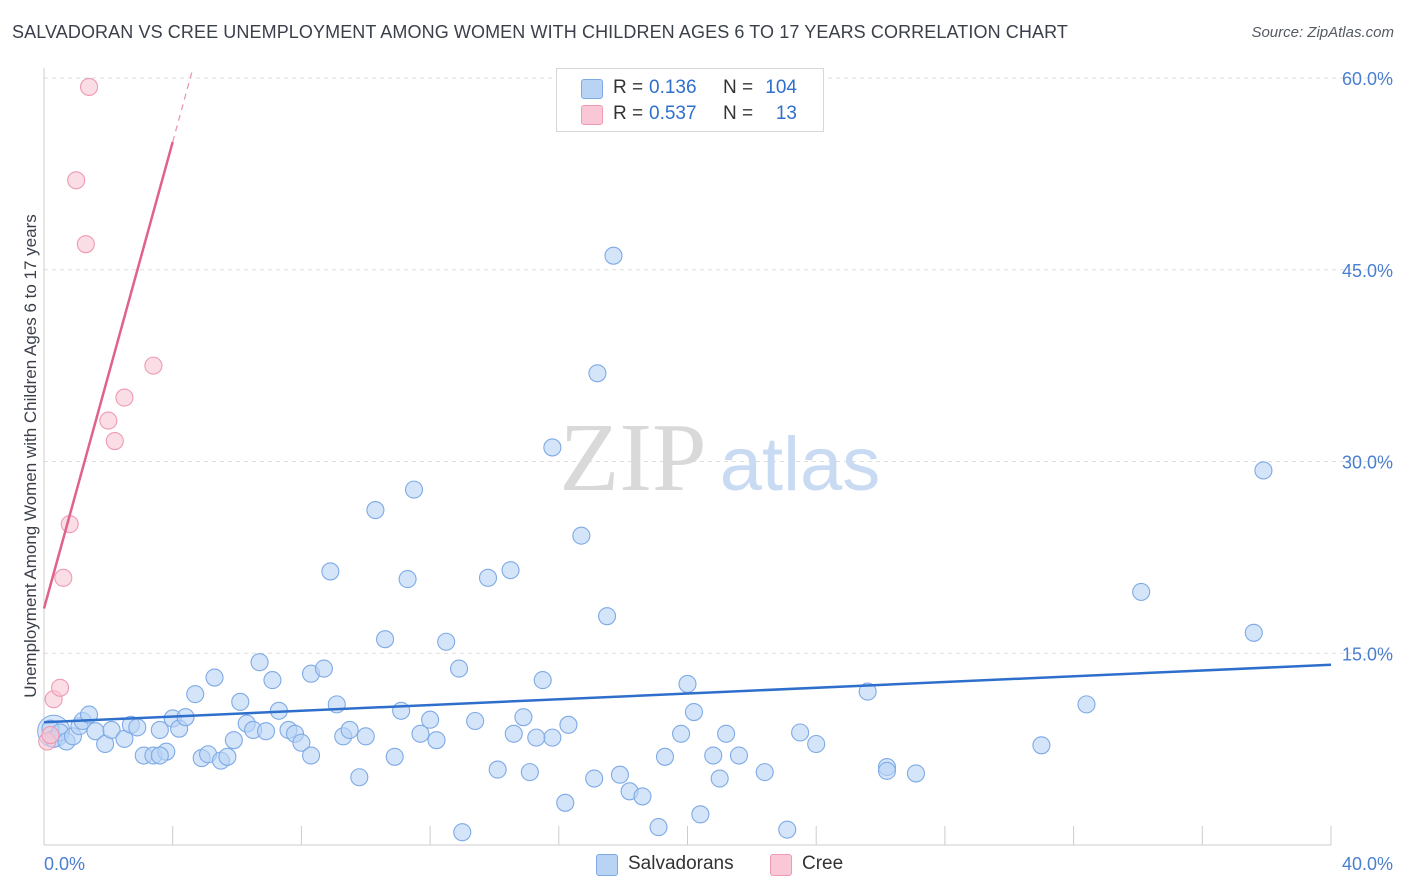 This screenshot has height=892, width=1406. What do you see at coordinates (182, 107) in the screenshot?
I see `cree-trend-extension` at bounding box center [182, 107].